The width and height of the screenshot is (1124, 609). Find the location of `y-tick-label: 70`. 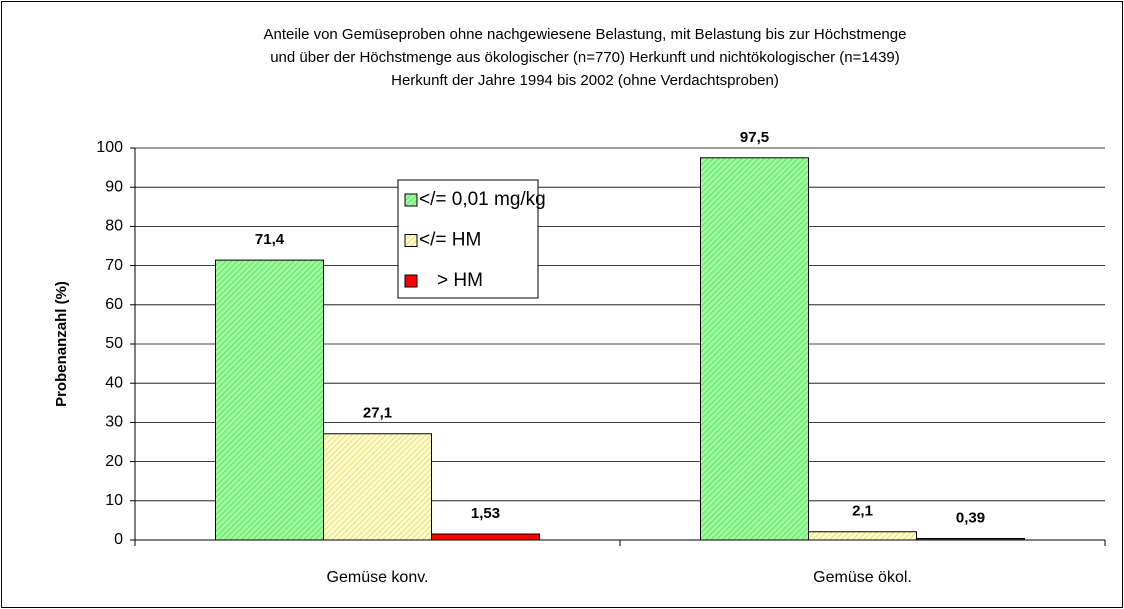

y-tick-label: 70 is located at coordinates (114, 265).